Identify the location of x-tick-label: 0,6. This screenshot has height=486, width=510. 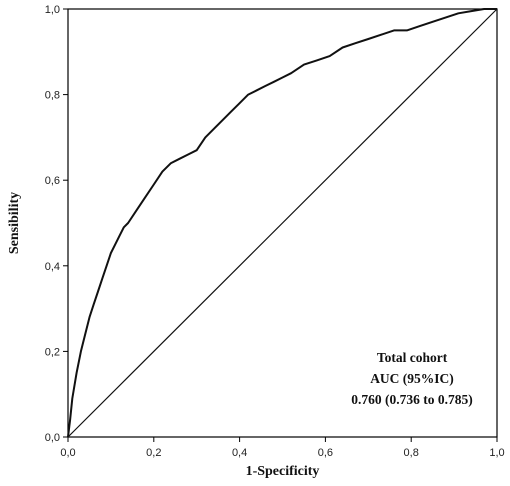
(325, 453).